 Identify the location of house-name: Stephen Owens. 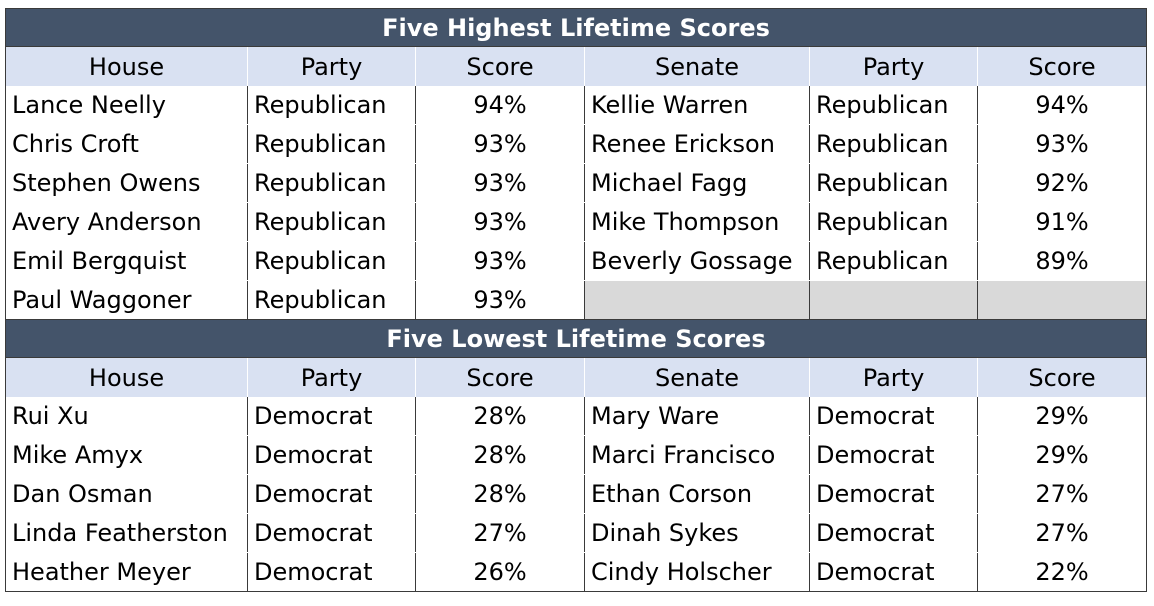
(127, 183).